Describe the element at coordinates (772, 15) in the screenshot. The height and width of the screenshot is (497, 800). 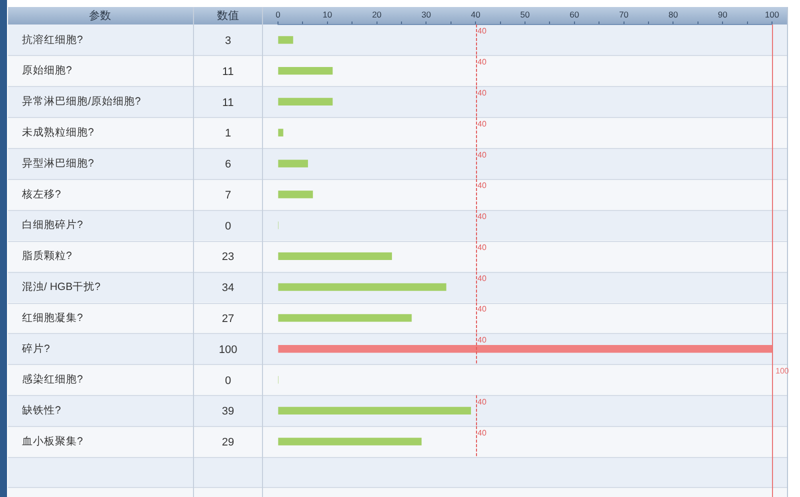
I see `x2-tick-label: 100` at that location.